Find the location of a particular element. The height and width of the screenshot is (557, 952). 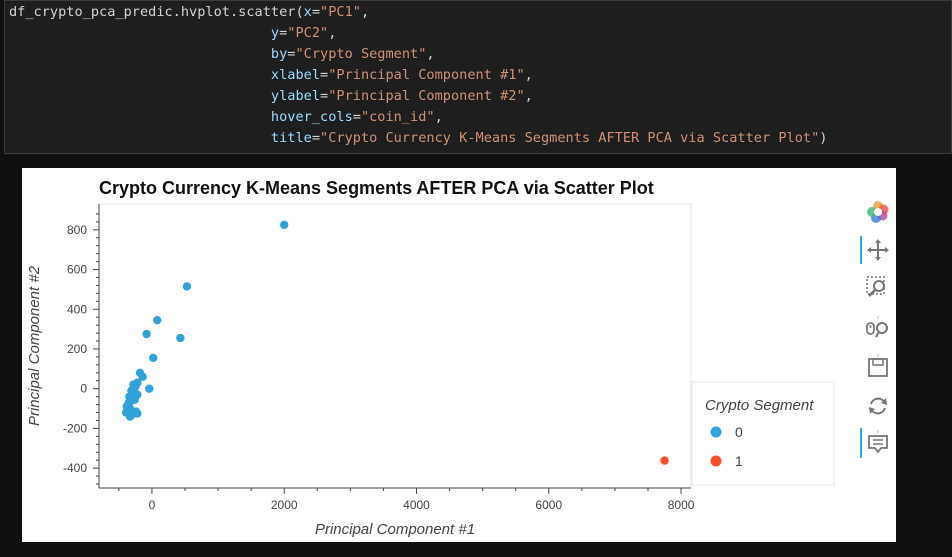

y-tick-label: 0 is located at coordinates (83, 389).